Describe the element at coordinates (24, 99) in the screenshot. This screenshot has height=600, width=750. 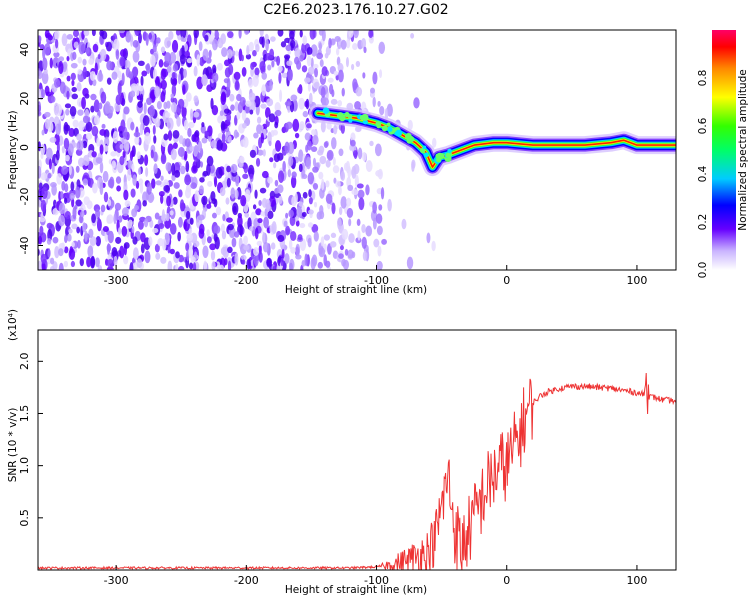
I see `top-y-tick-label: 20` at that location.